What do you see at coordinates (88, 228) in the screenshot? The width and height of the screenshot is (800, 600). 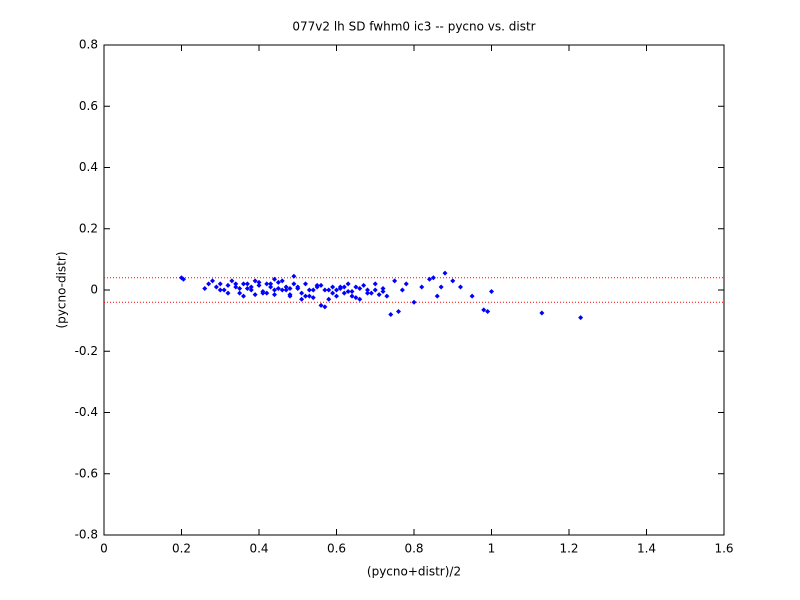 I see `y-tick-label: 0.2` at bounding box center [88, 228].